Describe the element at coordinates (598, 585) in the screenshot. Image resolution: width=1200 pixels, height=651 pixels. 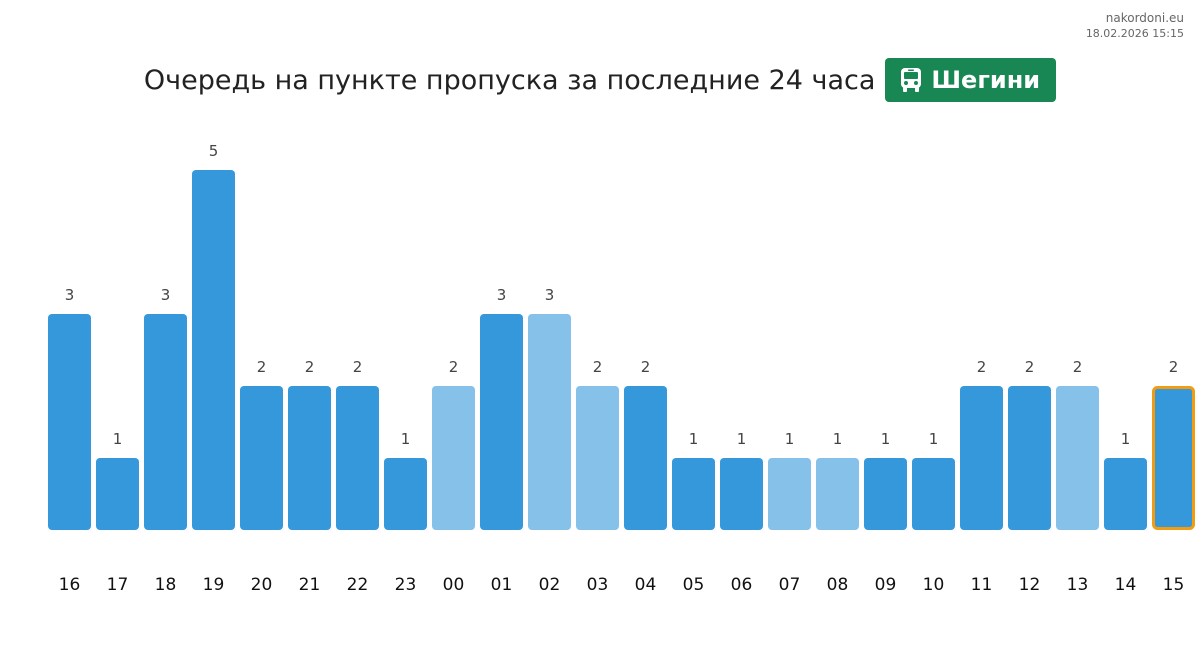
I see `x-tick-label: 03` at that location.